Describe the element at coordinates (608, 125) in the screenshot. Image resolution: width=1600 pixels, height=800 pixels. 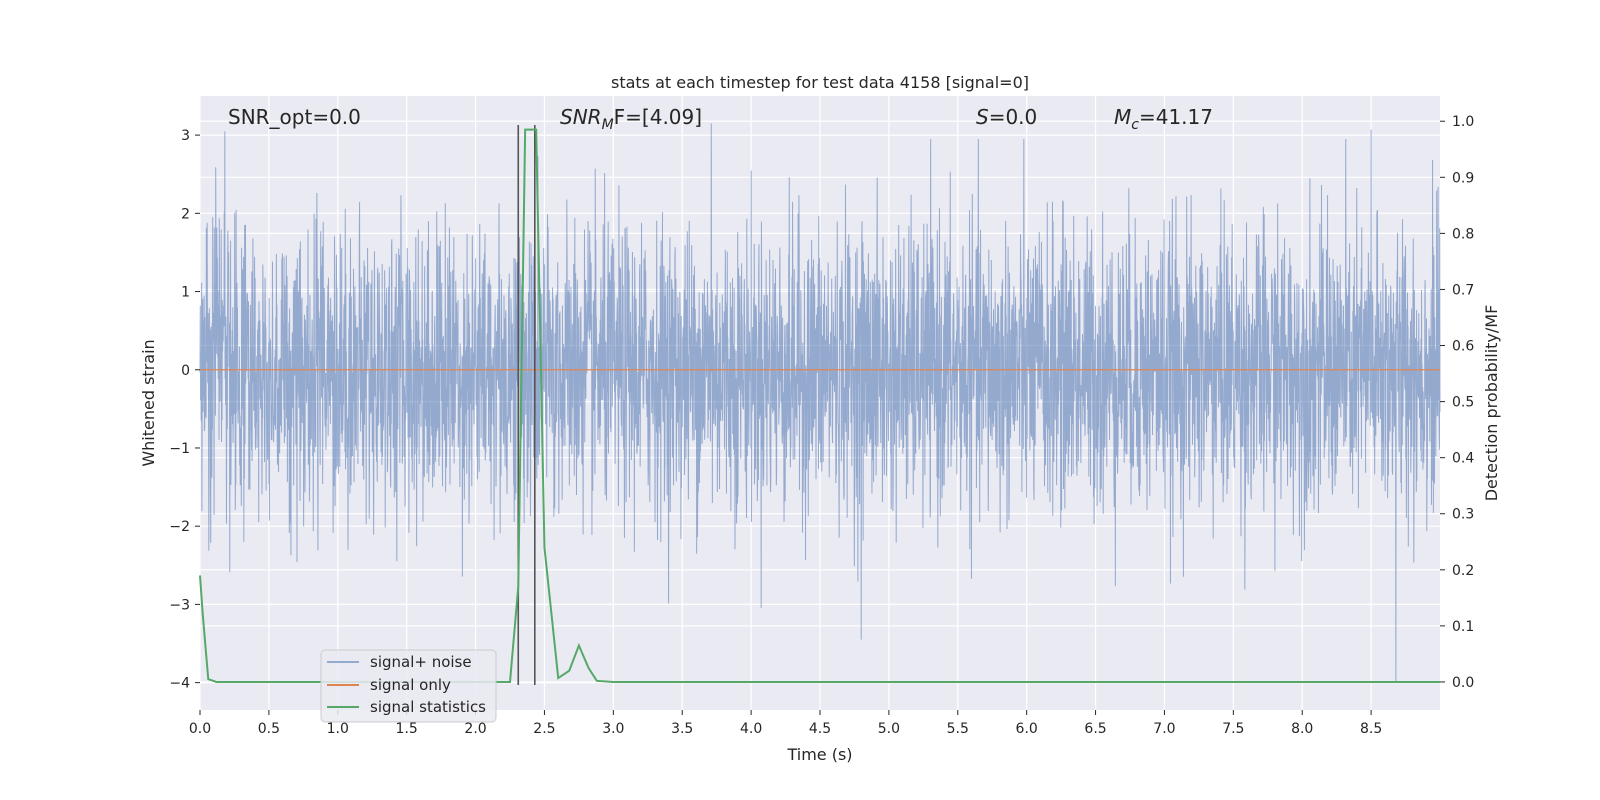
I see `annotation-snr-mf-sub: M` at that location.